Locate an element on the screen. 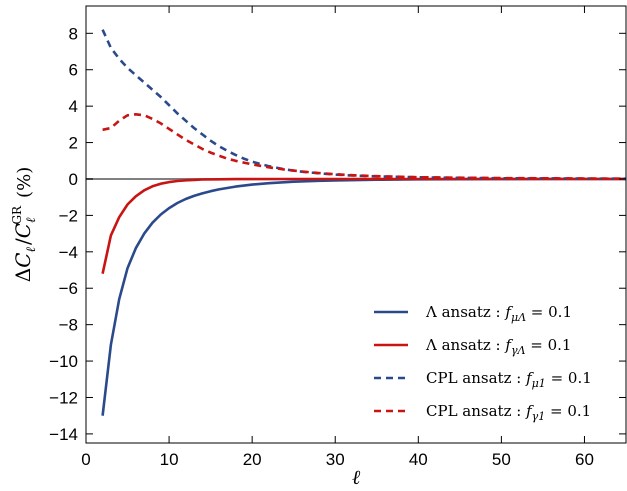 The height and width of the screenshot is (491, 627). svg-text: ΔCℓ/CℓGR(%) is located at coordinates (24, 224).